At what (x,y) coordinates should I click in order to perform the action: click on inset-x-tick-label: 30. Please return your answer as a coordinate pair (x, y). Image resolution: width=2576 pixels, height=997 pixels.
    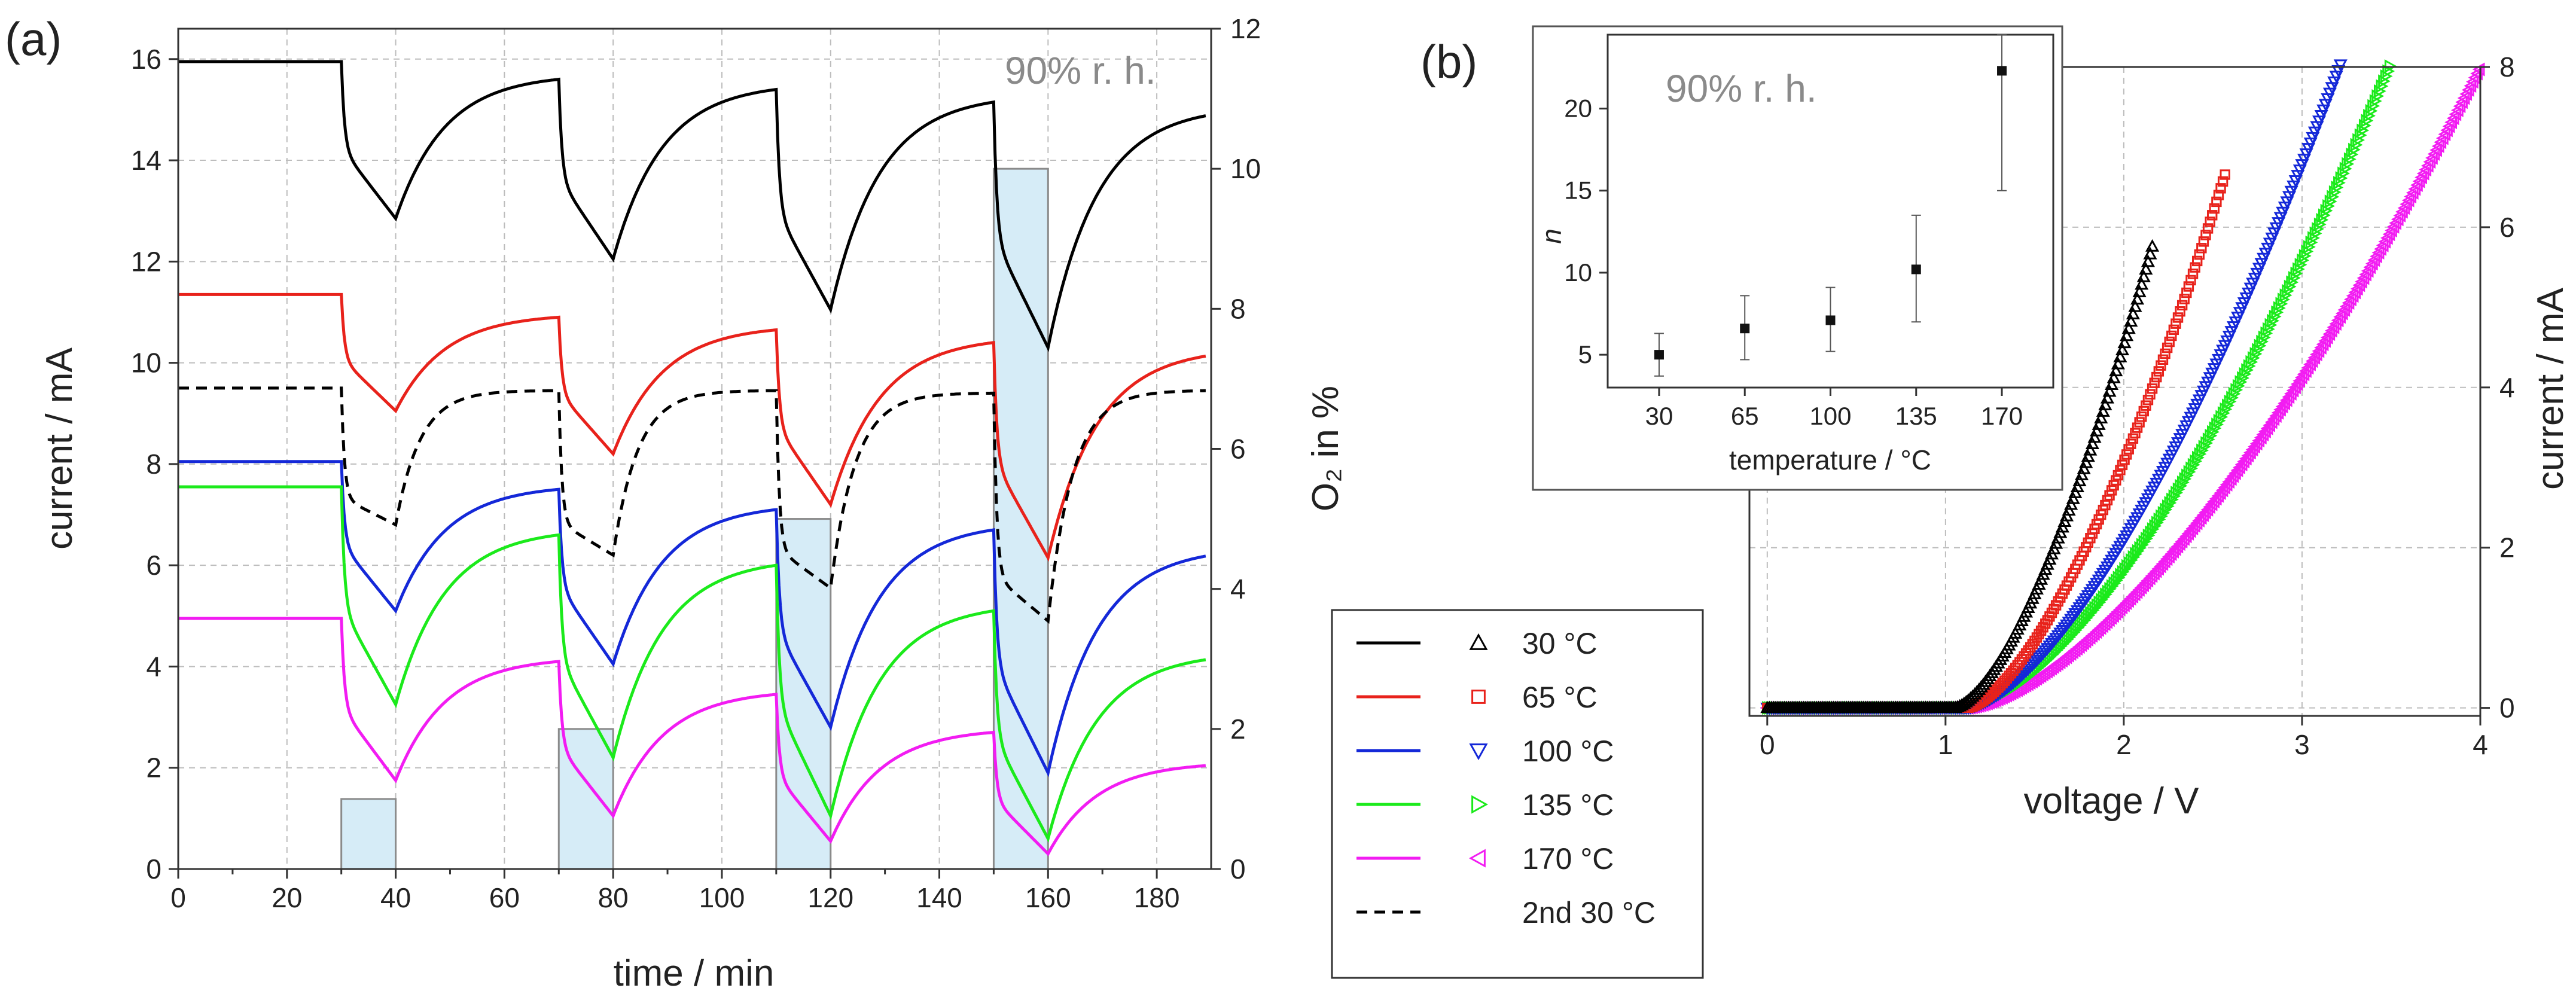
    Looking at the image, I should click on (1659, 416).